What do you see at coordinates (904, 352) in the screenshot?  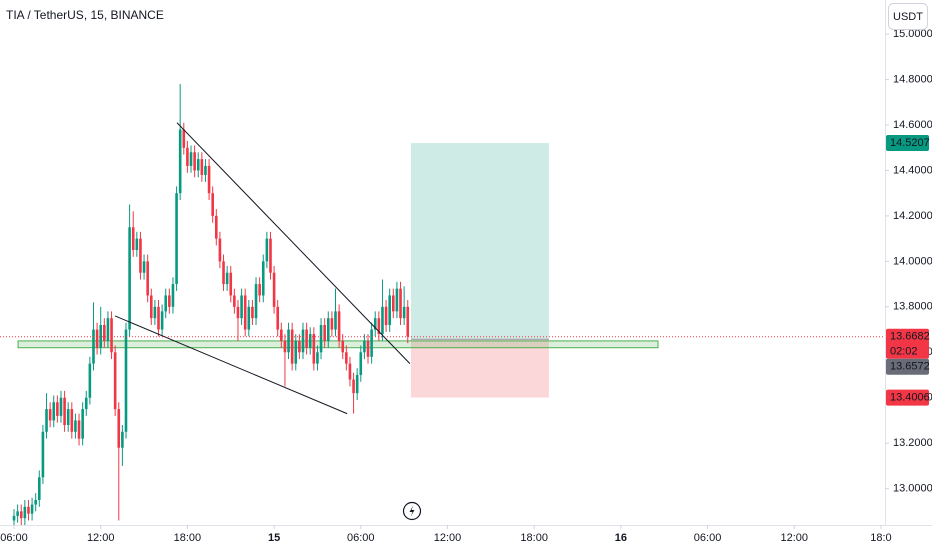 I see `last-price-label: 02:02` at bounding box center [904, 352].